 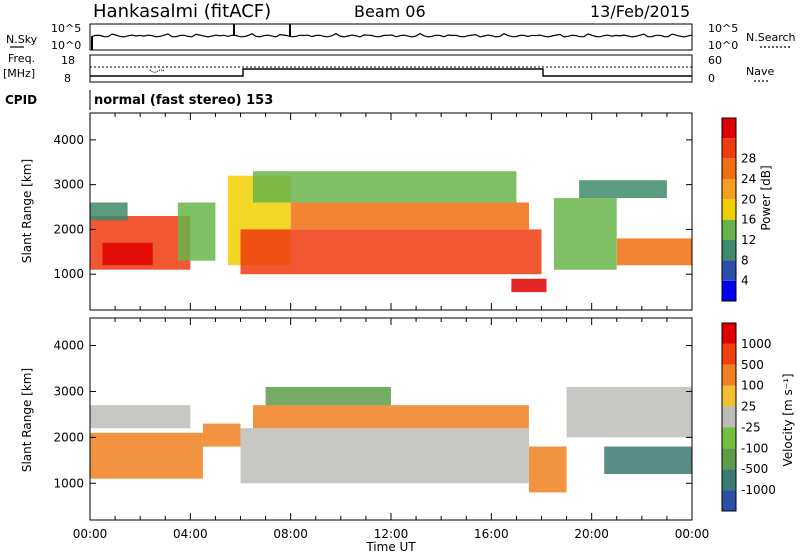 What do you see at coordinates (748, 407) in the screenshot?
I see `colorbar-tick-label: 25` at bounding box center [748, 407].